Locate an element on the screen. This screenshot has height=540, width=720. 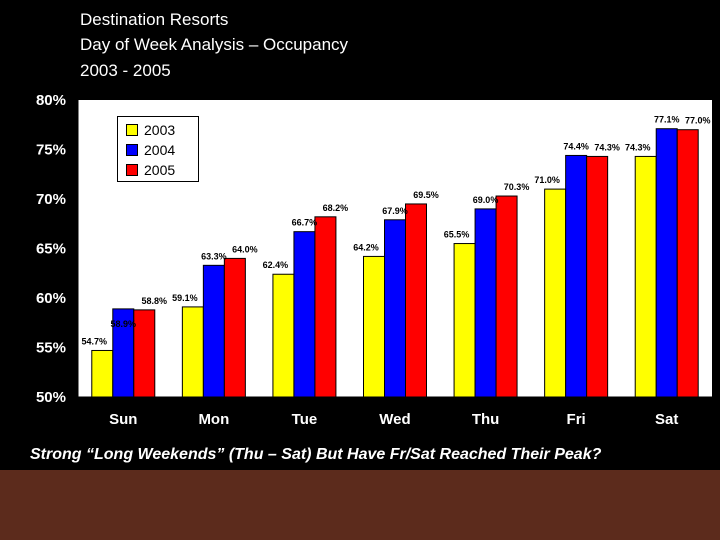
bar-2004-fri is located at coordinates (576, 276).